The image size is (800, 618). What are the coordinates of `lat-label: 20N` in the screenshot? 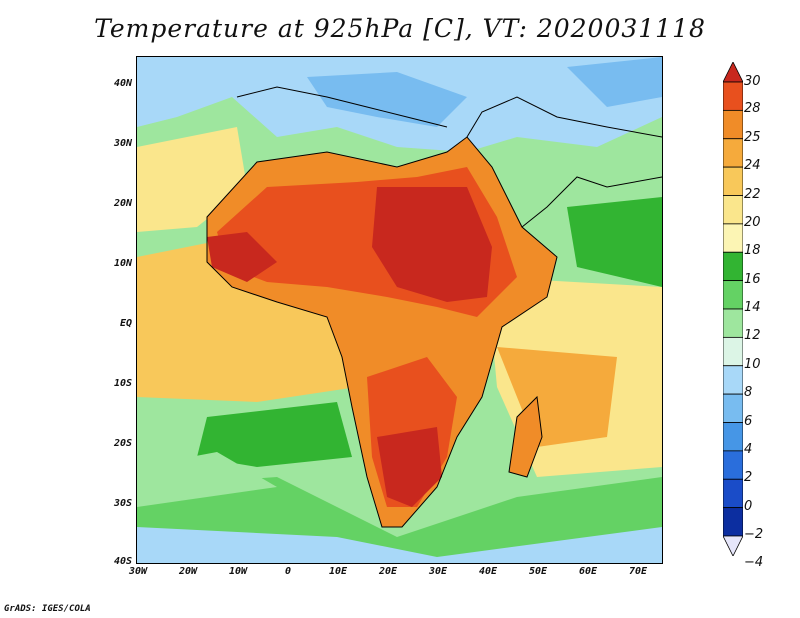 It's located at (122, 203).